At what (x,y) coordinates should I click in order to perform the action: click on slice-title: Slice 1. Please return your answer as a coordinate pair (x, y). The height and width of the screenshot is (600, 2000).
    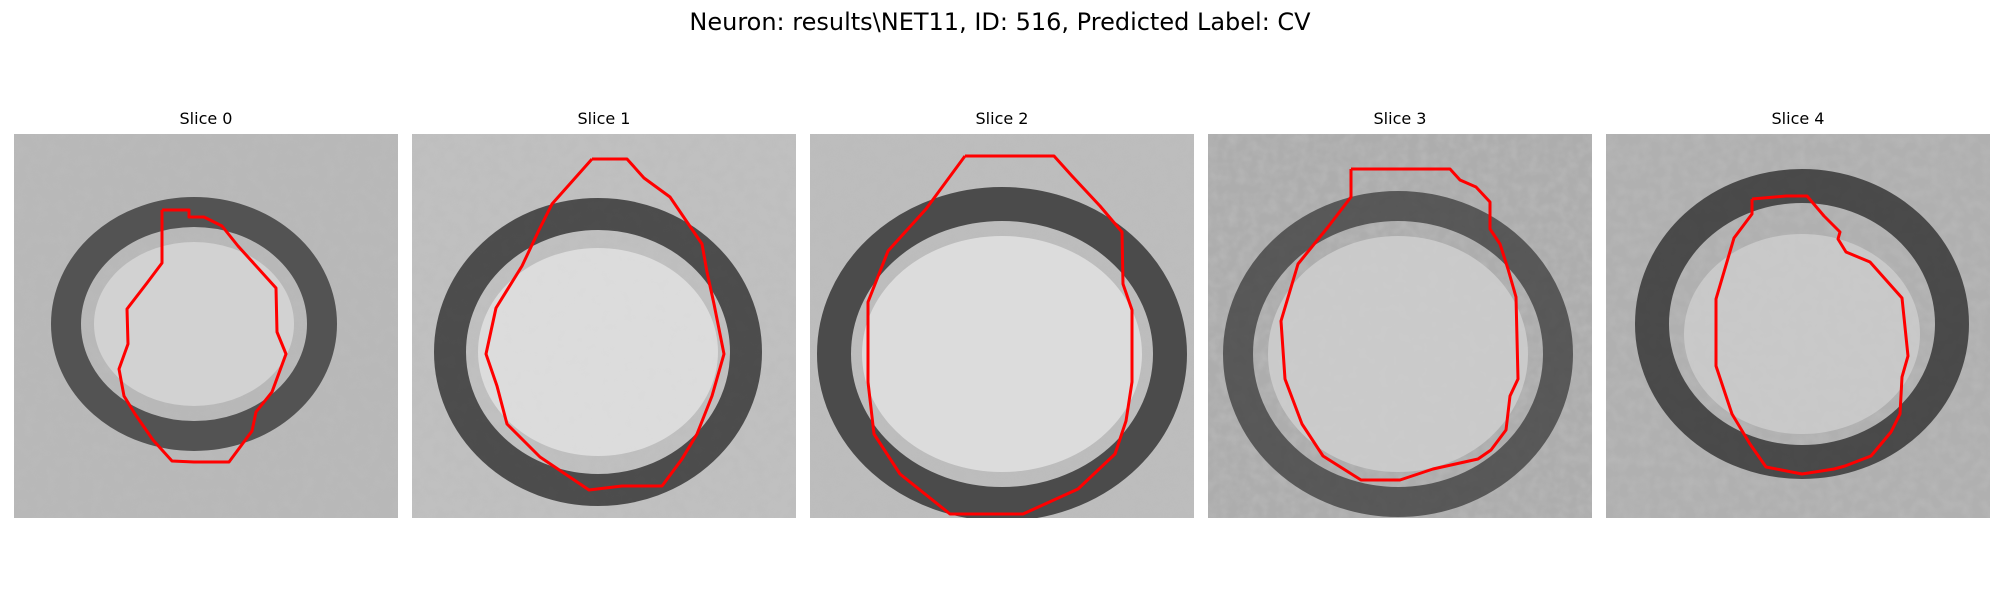
    Looking at the image, I should click on (604, 118).